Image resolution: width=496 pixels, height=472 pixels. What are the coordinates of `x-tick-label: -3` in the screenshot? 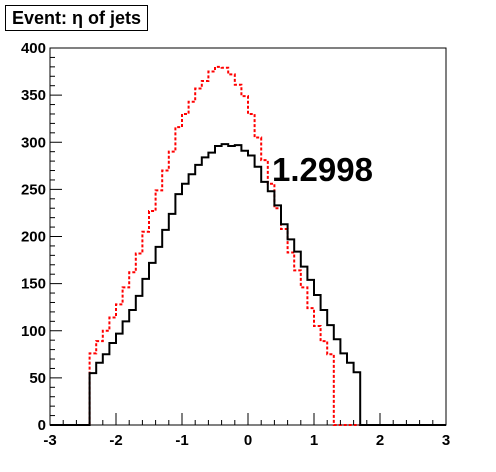 It's located at (49, 440).